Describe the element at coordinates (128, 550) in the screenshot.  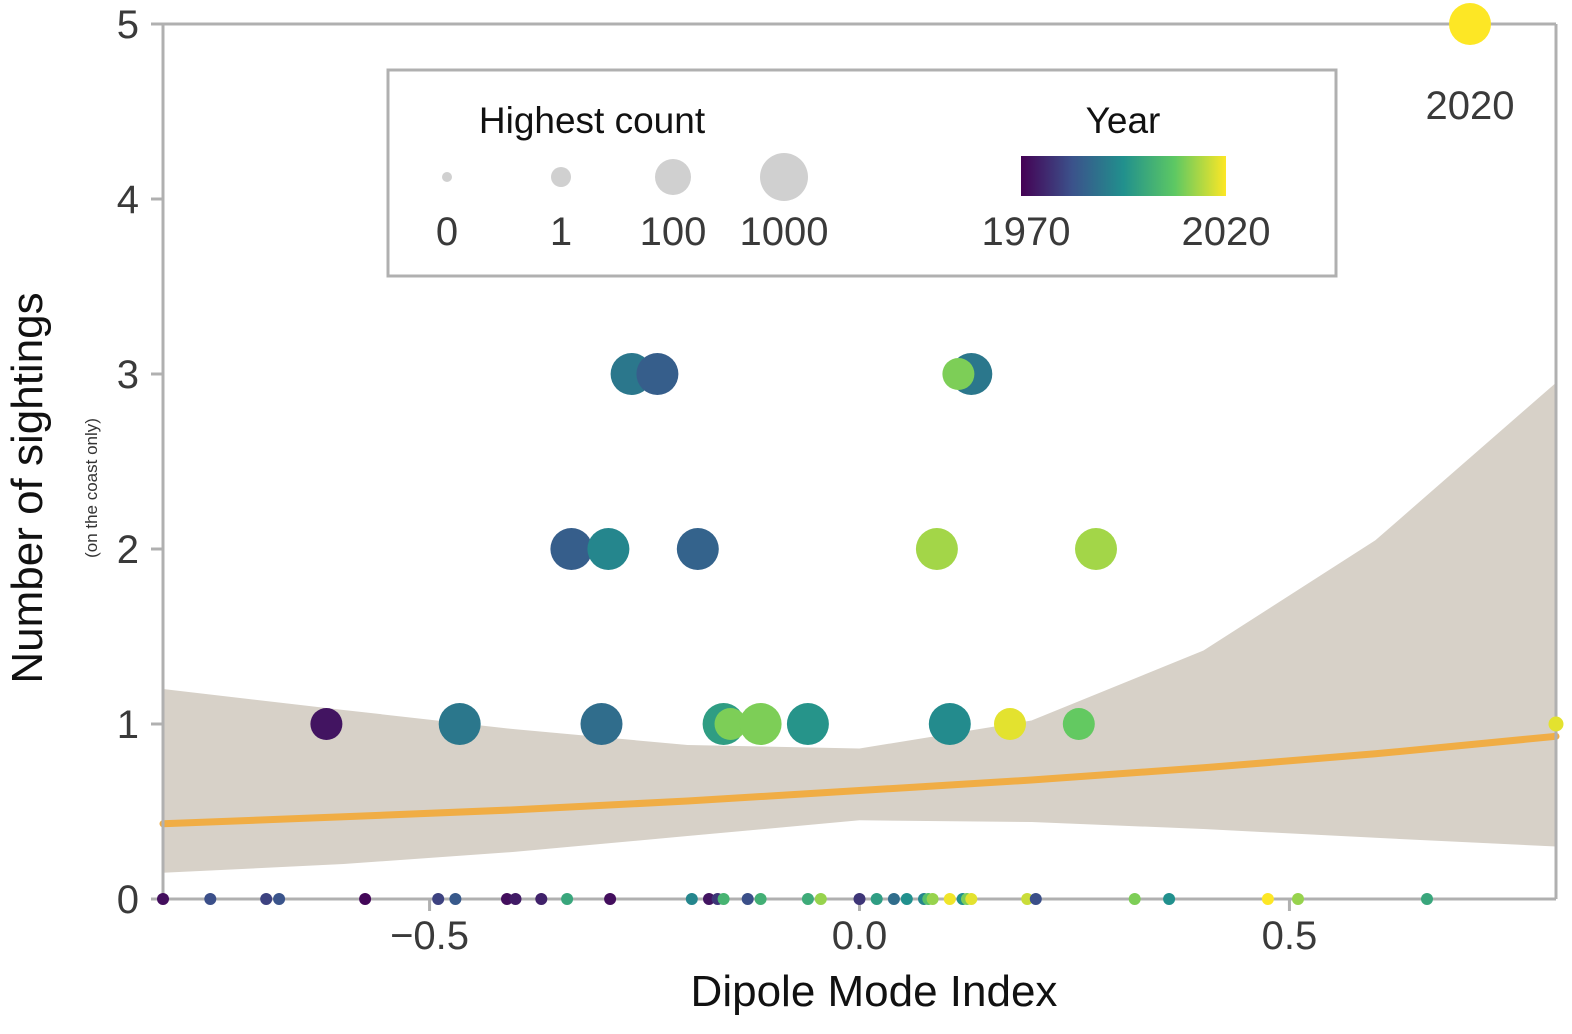
I see `y-tick-label: 2` at that location.